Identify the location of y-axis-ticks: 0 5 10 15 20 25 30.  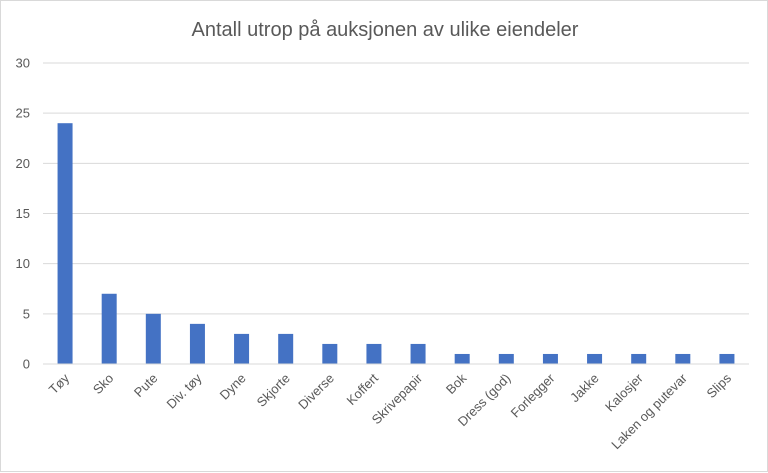
(23, 214).